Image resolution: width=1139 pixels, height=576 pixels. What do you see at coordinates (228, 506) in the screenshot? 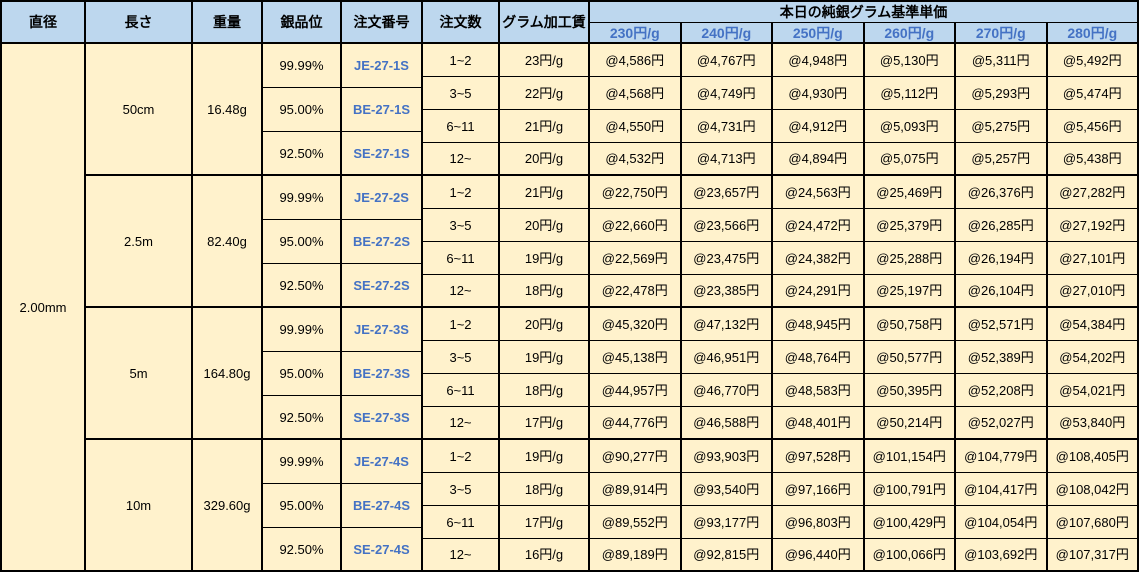
I see `weight-cell: 329.60g` at bounding box center [228, 506].